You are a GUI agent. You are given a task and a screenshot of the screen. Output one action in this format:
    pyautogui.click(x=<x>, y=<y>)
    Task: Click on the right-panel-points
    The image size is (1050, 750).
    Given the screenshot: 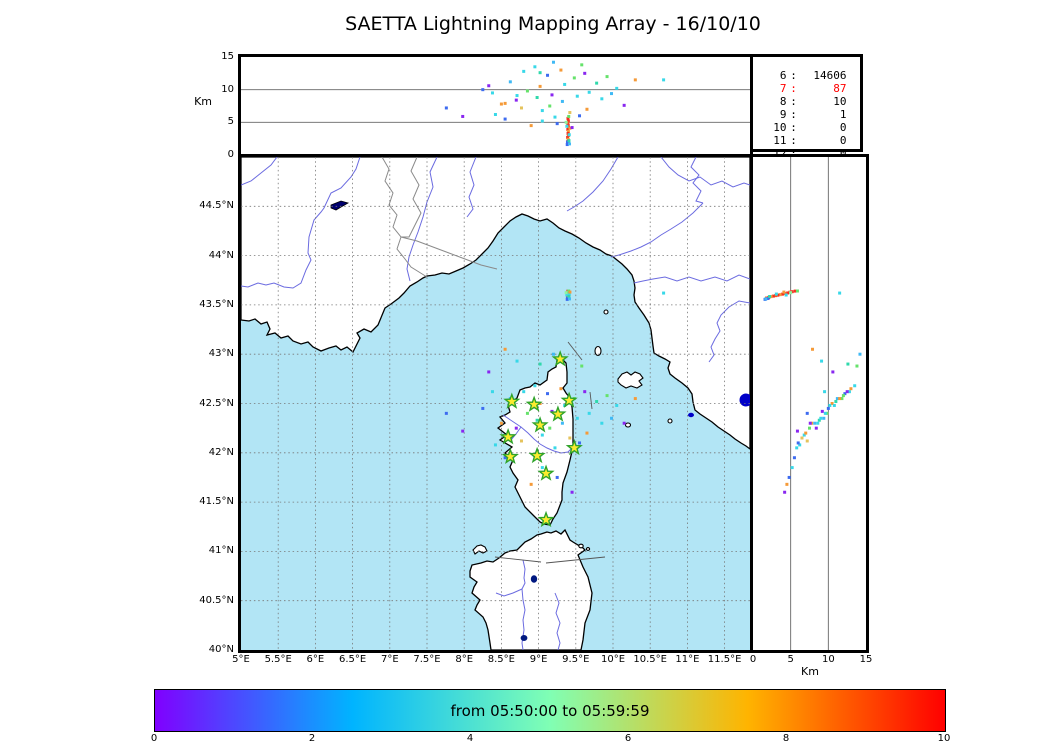 What is the action you would take?
    pyautogui.click(x=812, y=391)
    